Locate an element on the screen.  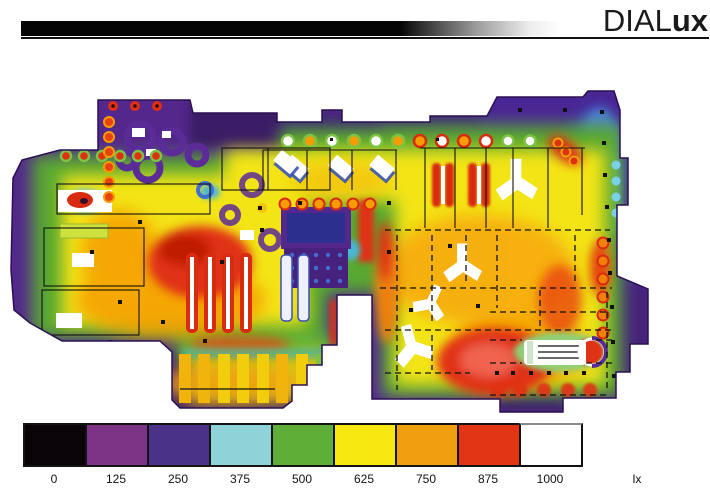
legend-swatch-row is located at coordinates (303, 445).